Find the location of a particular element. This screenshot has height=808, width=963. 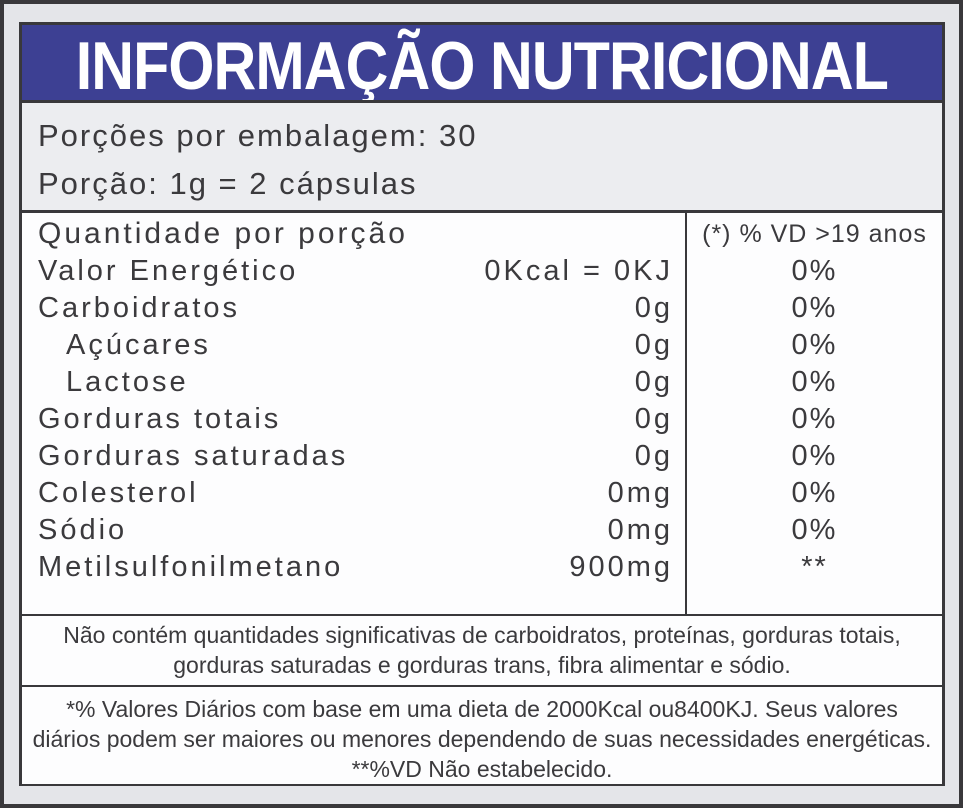

table-row: Valor Energético 0Kcal = 0KJ 0% is located at coordinates (482, 271).